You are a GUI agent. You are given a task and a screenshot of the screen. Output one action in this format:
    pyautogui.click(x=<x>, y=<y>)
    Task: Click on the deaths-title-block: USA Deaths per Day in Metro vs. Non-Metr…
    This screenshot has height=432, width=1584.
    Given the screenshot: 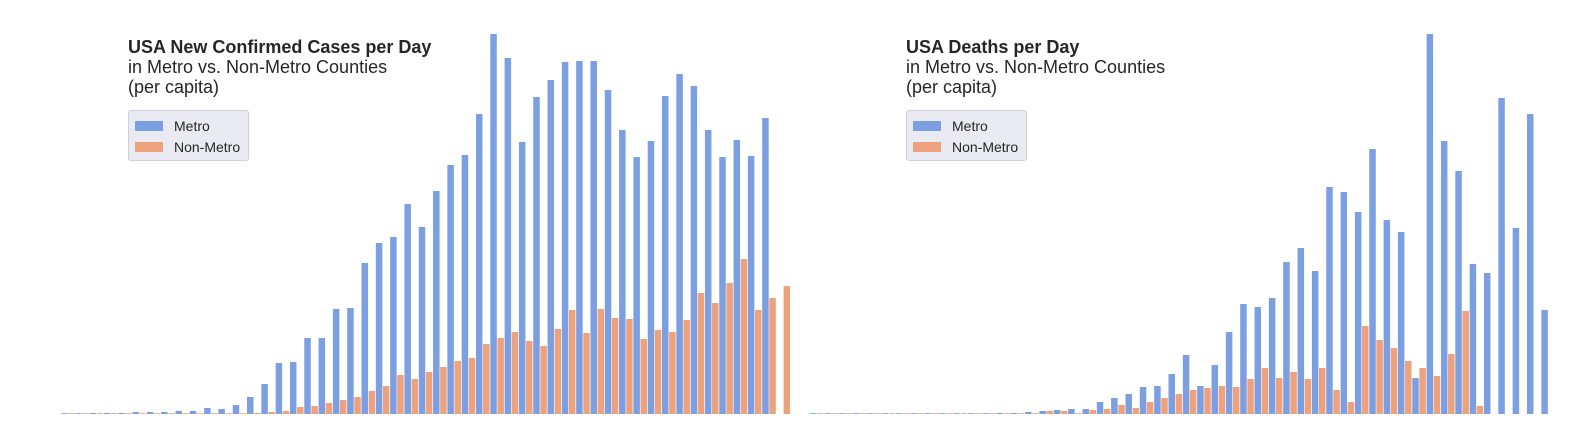 What is the action you would take?
    pyautogui.click(x=1035, y=67)
    